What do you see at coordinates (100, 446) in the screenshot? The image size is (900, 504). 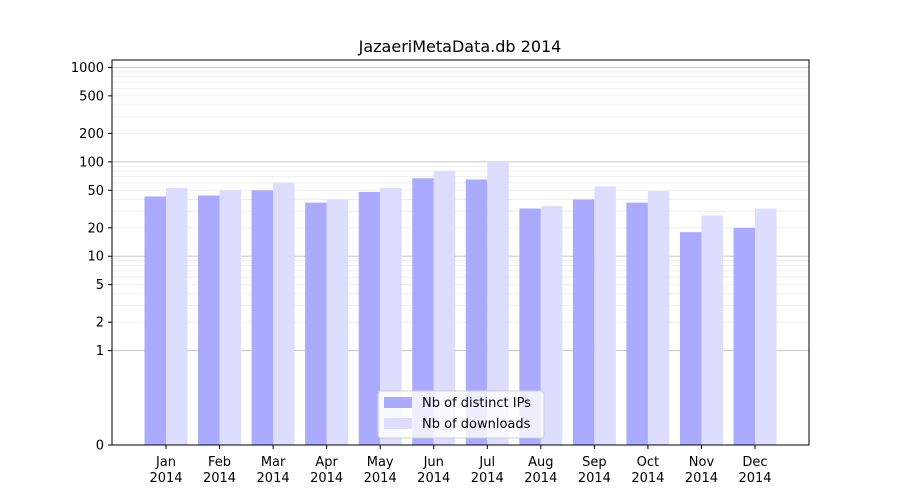 I see `y-tick-label: 0` at bounding box center [100, 446].